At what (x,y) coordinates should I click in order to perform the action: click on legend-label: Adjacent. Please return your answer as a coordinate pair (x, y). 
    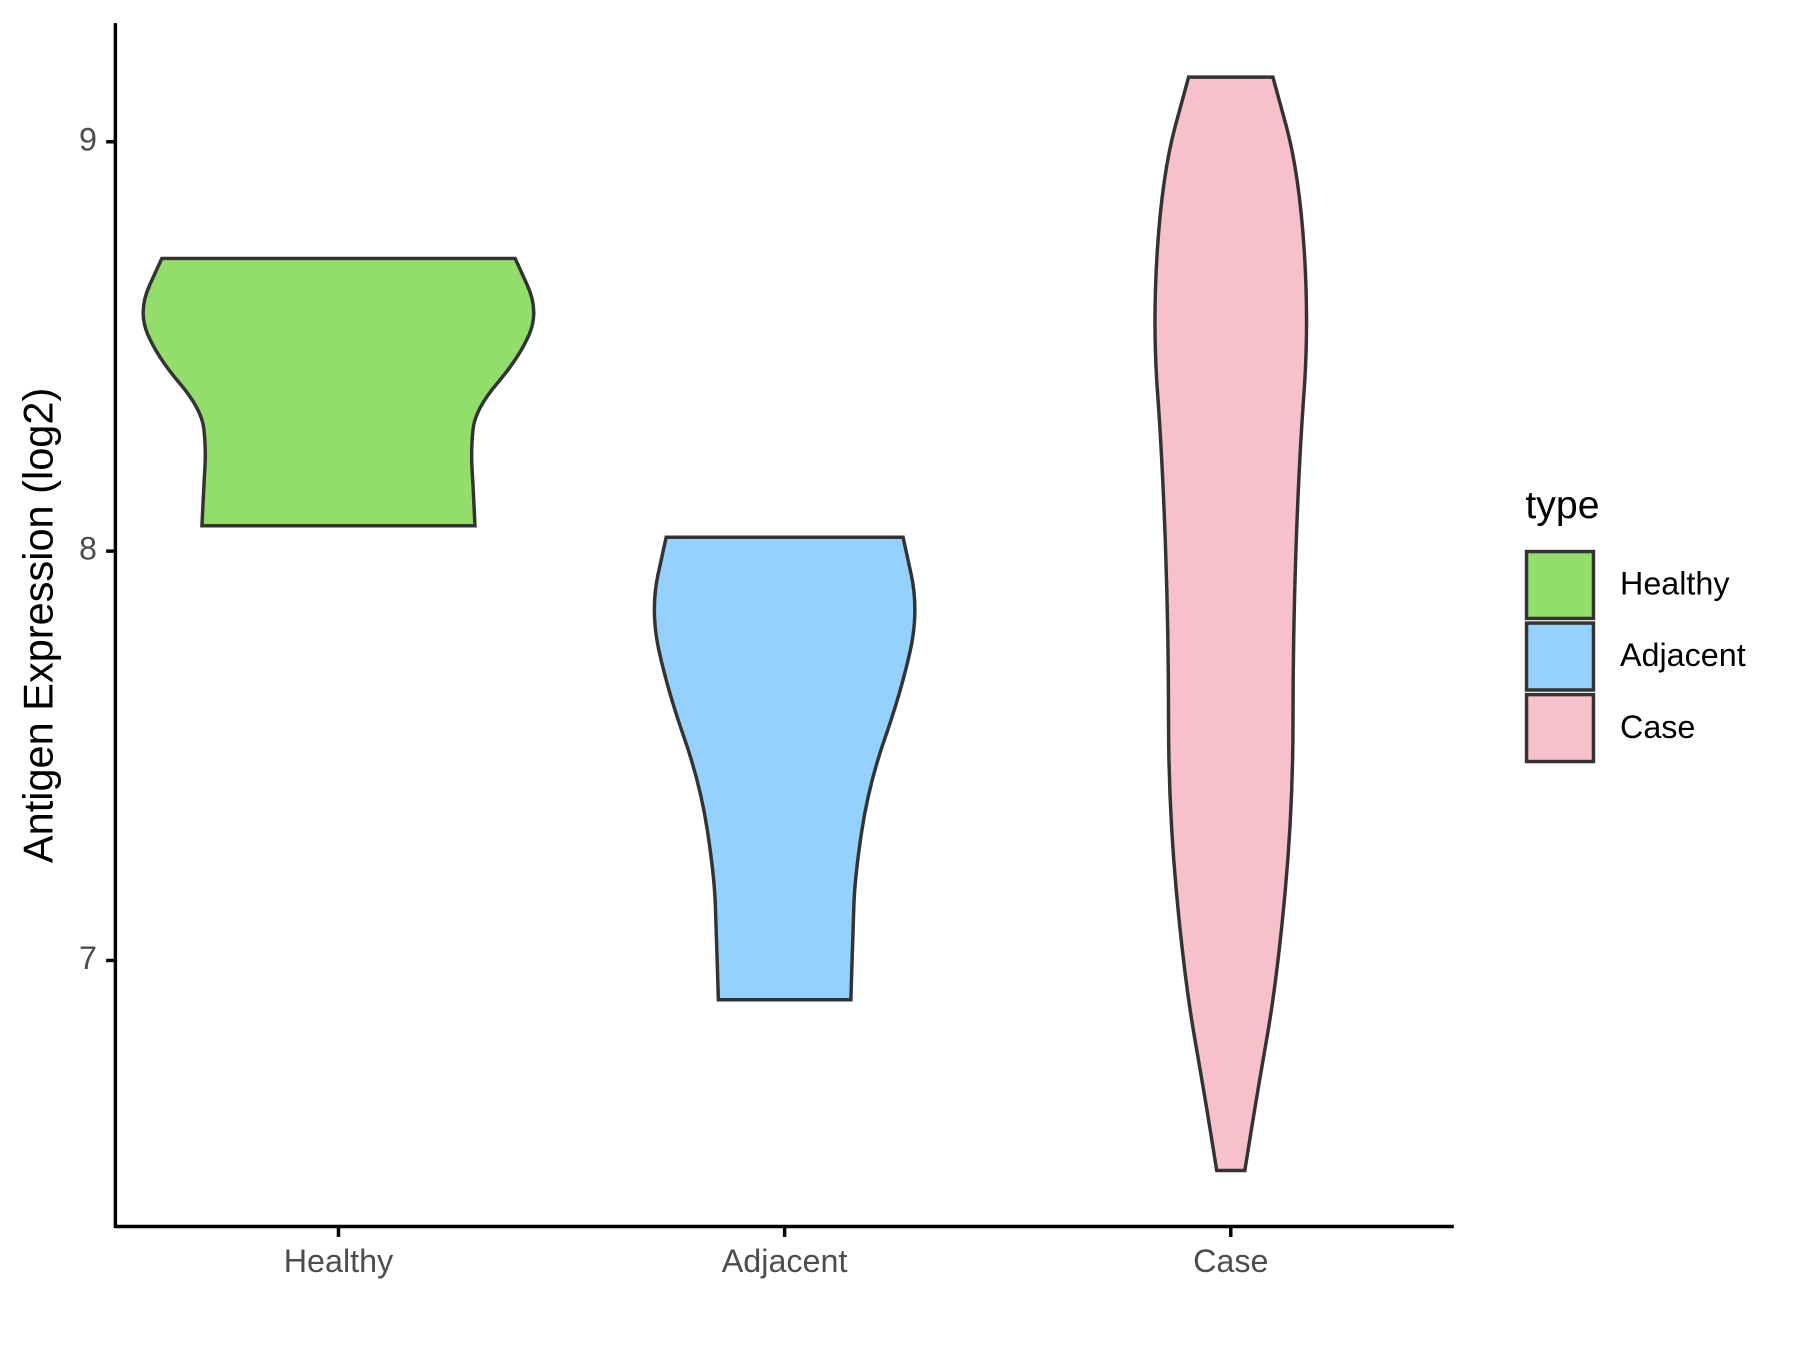
    Looking at the image, I should click on (1683, 655).